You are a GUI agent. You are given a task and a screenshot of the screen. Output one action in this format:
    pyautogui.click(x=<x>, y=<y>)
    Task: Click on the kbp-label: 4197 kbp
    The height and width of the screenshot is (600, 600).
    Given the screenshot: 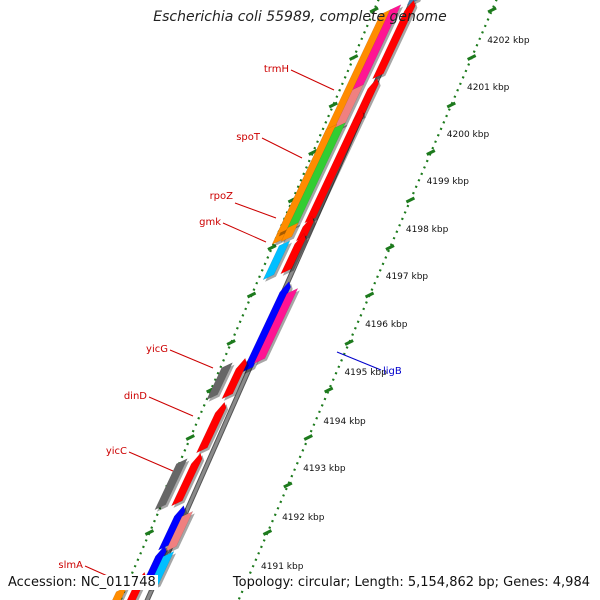 What is the action you would take?
    pyautogui.click(x=407, y=277)
    